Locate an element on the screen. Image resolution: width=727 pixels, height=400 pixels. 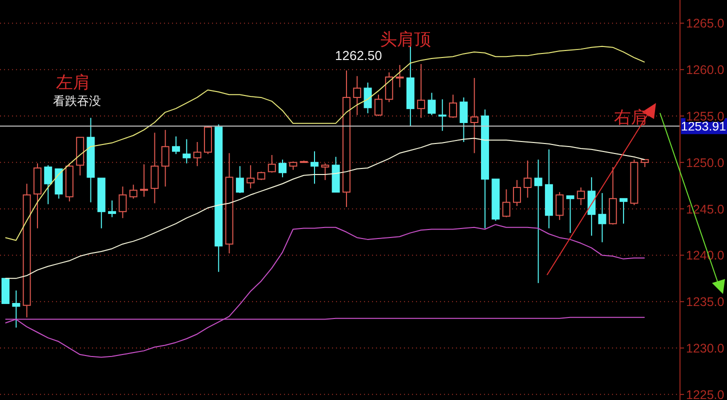
annotation: 1262.50 is located at coordinates (358, 56).